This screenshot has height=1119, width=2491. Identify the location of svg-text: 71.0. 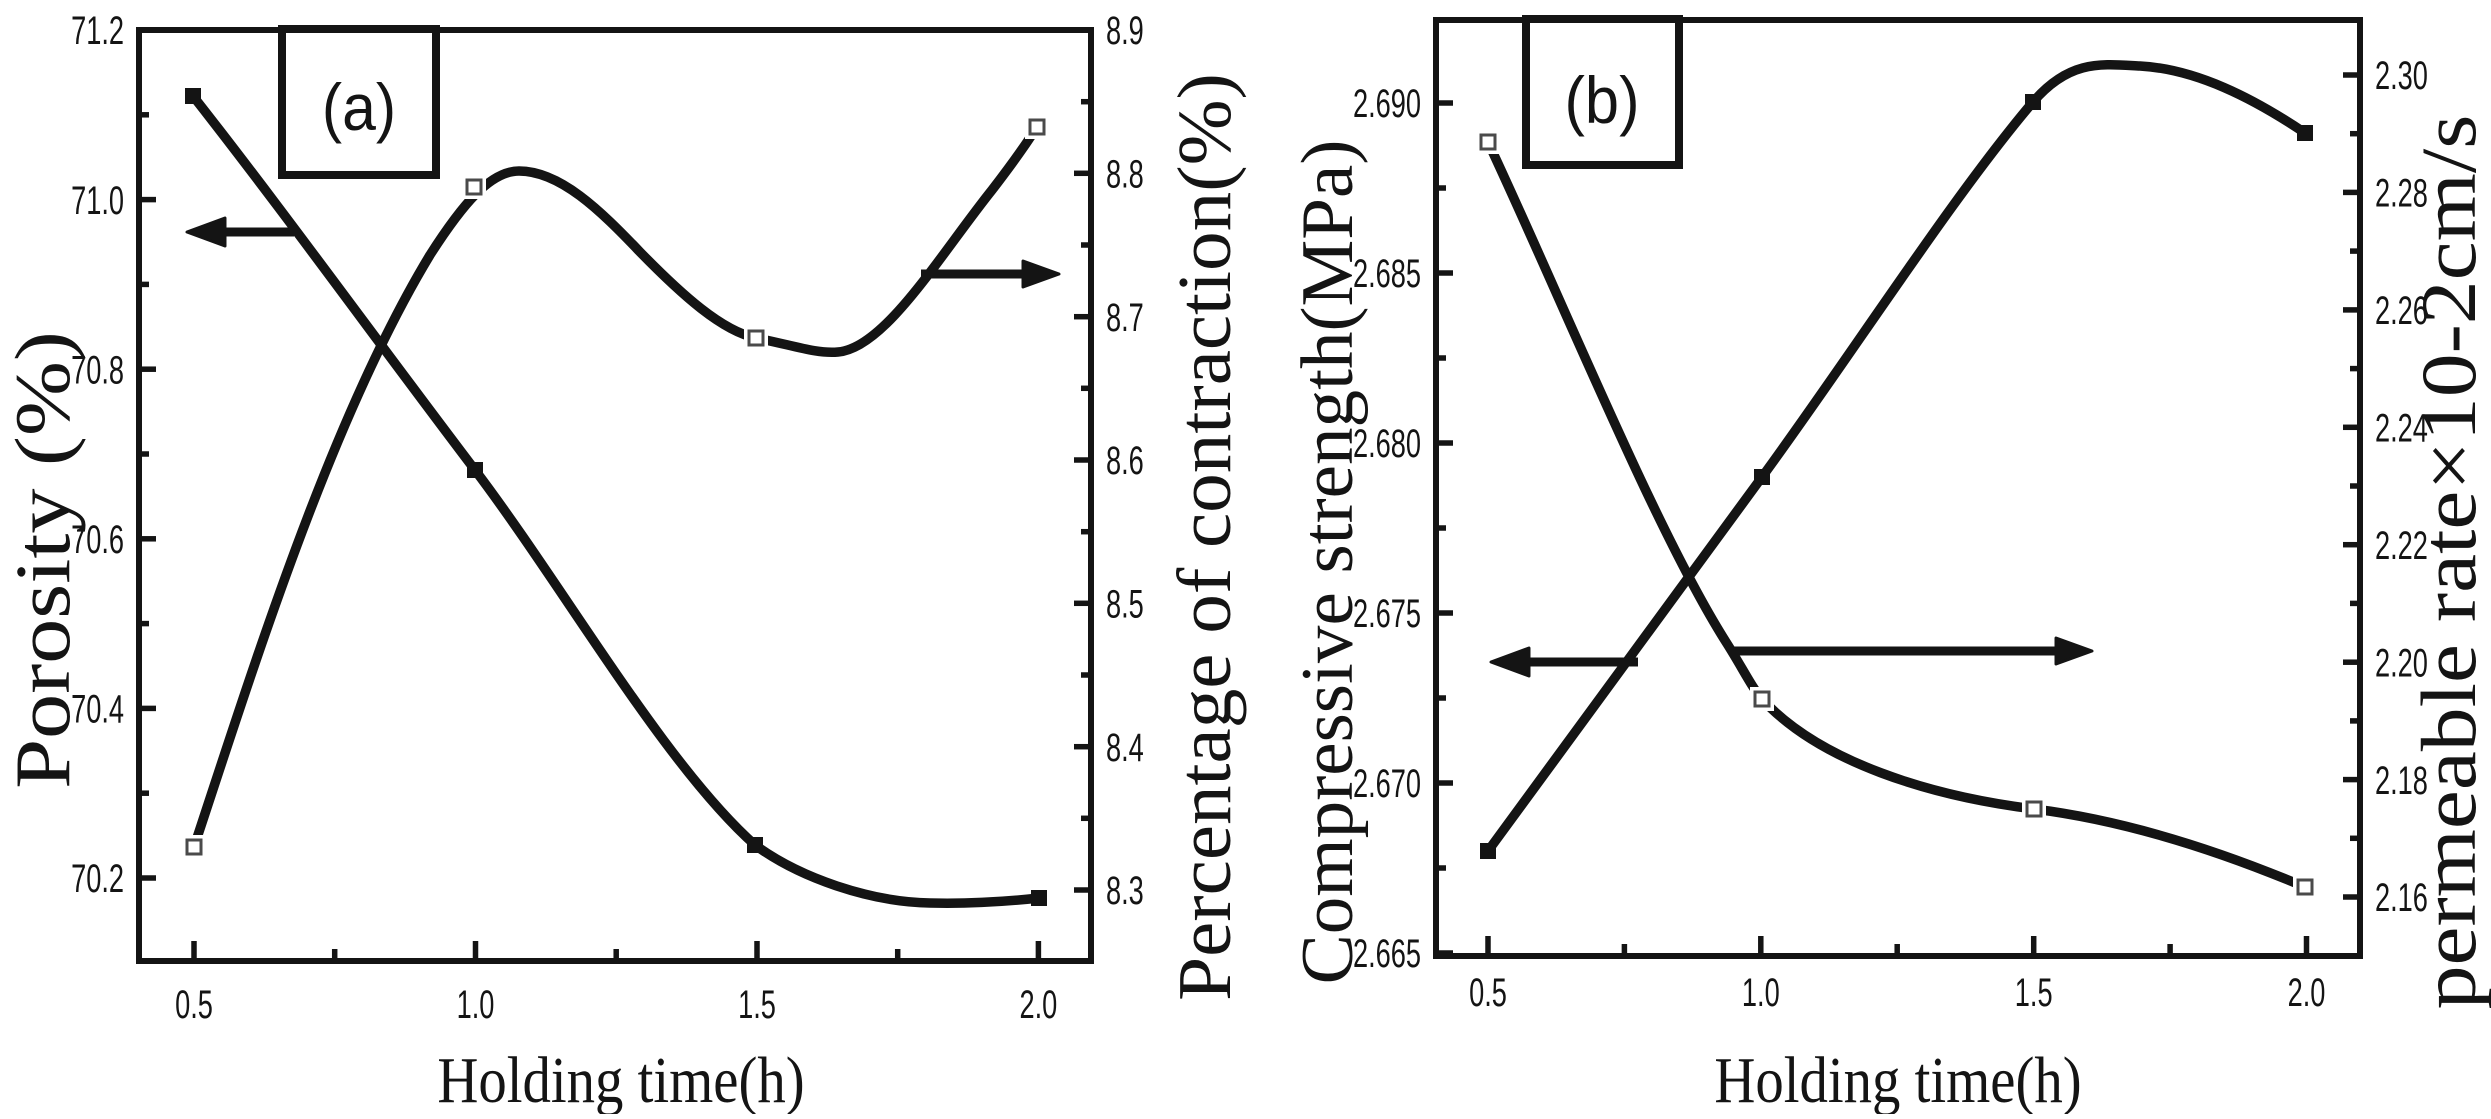
(97, 201).